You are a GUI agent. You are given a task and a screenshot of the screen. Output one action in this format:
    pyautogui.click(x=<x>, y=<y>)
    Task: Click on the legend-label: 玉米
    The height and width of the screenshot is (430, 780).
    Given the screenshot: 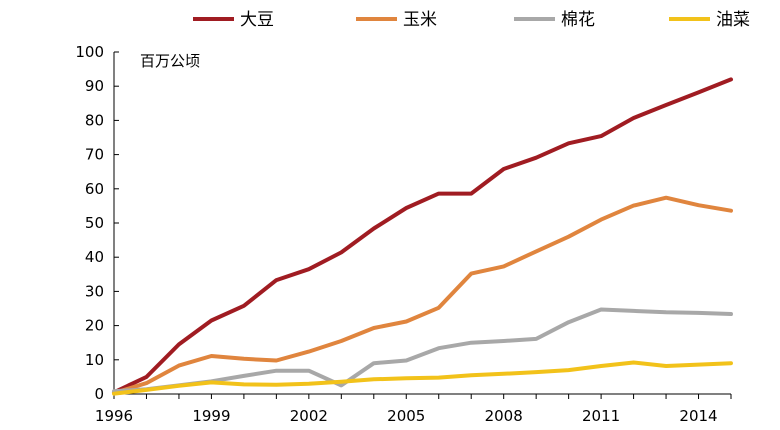 What is the action you would take?
    pyautogui.click(x=420, y=20)
    